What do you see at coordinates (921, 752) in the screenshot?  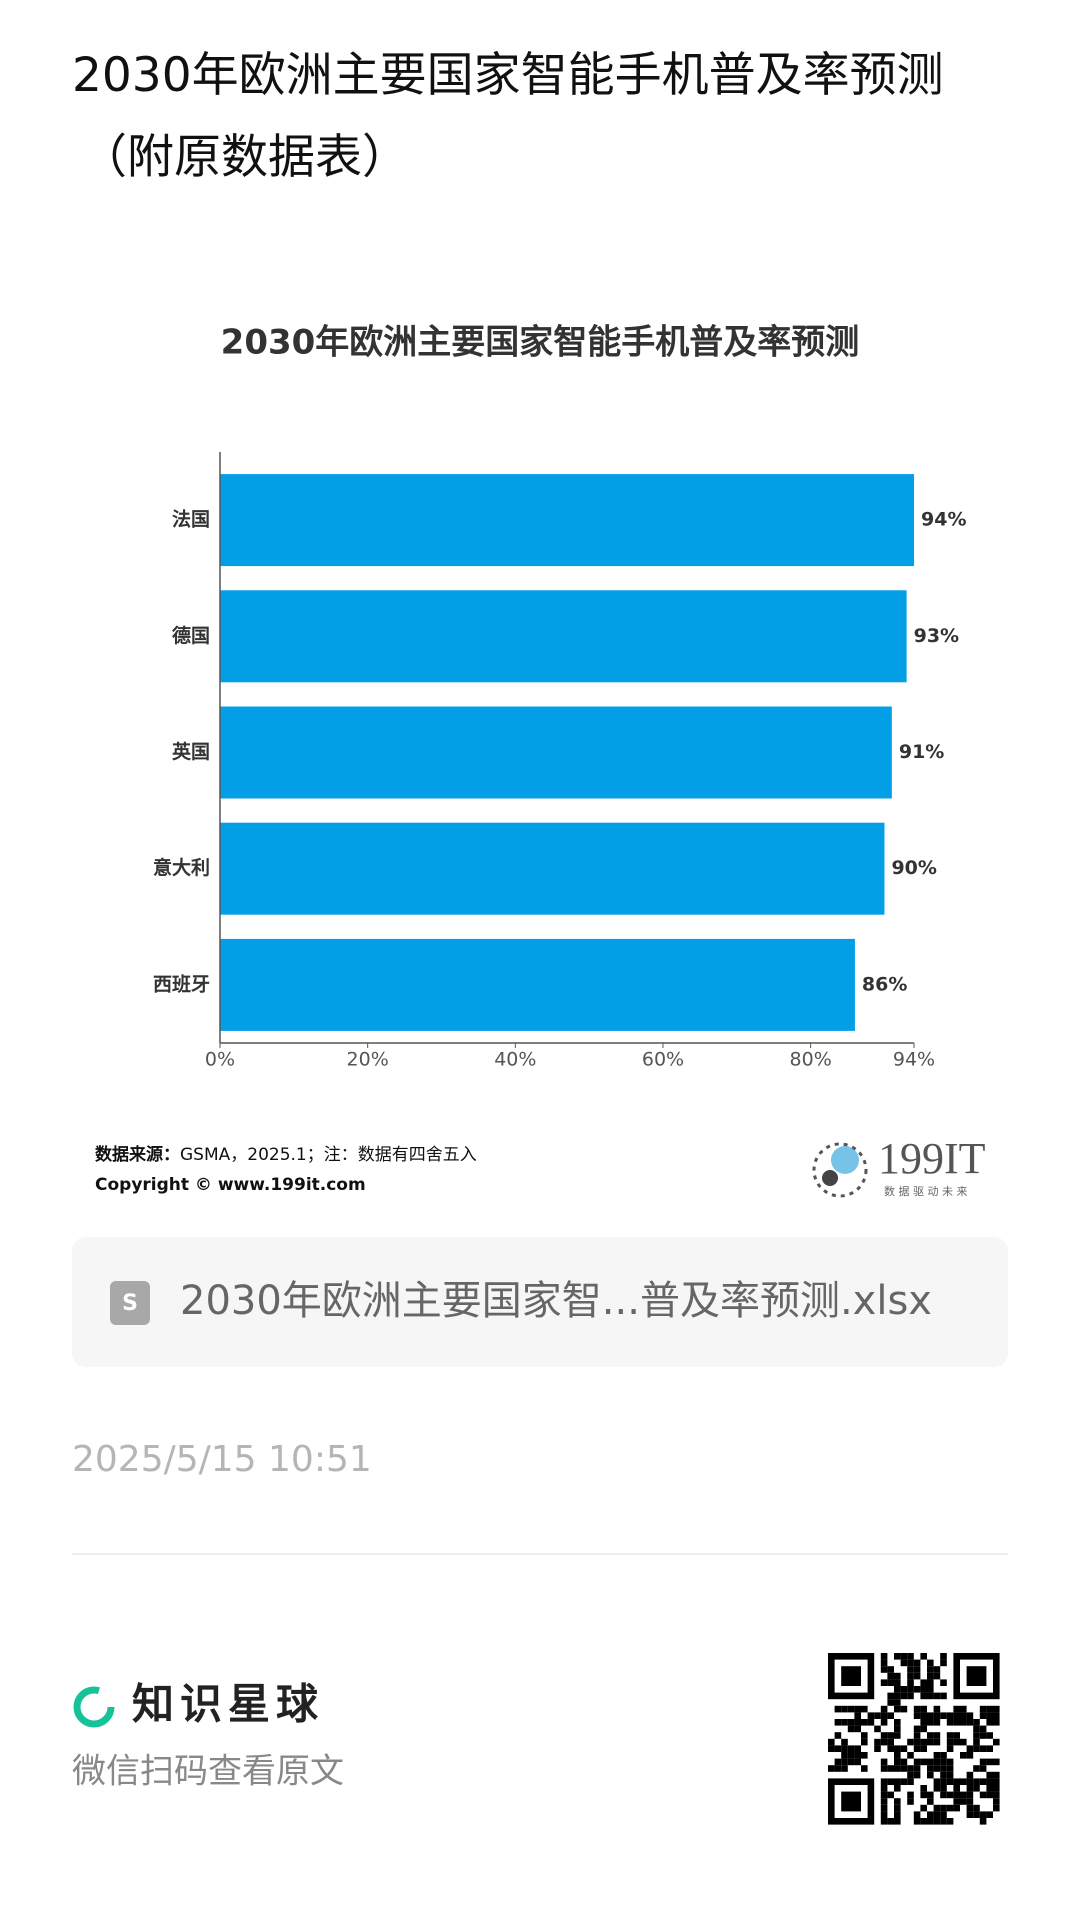 I see `value-label: 91%` at bounding box center [921, 752].